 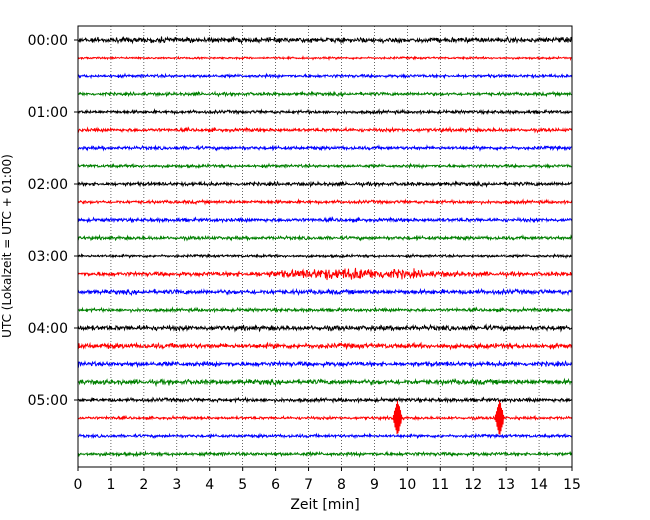 I want to click on x-tick-label: 2, so click(x=143, y=485).